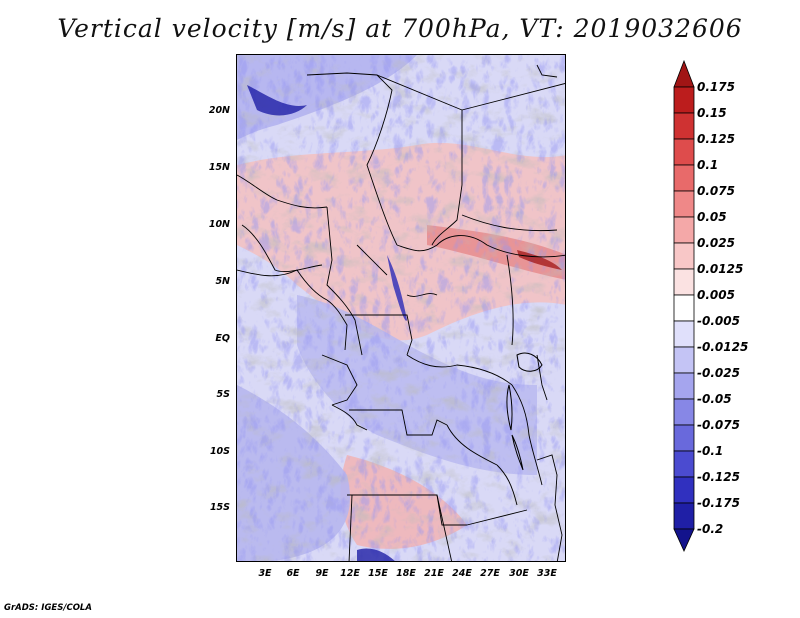  What do you see at coordinates (223, 394) in the screenshot?
I see `lat-label-5s: 5S` at bounding box center [223, 394].